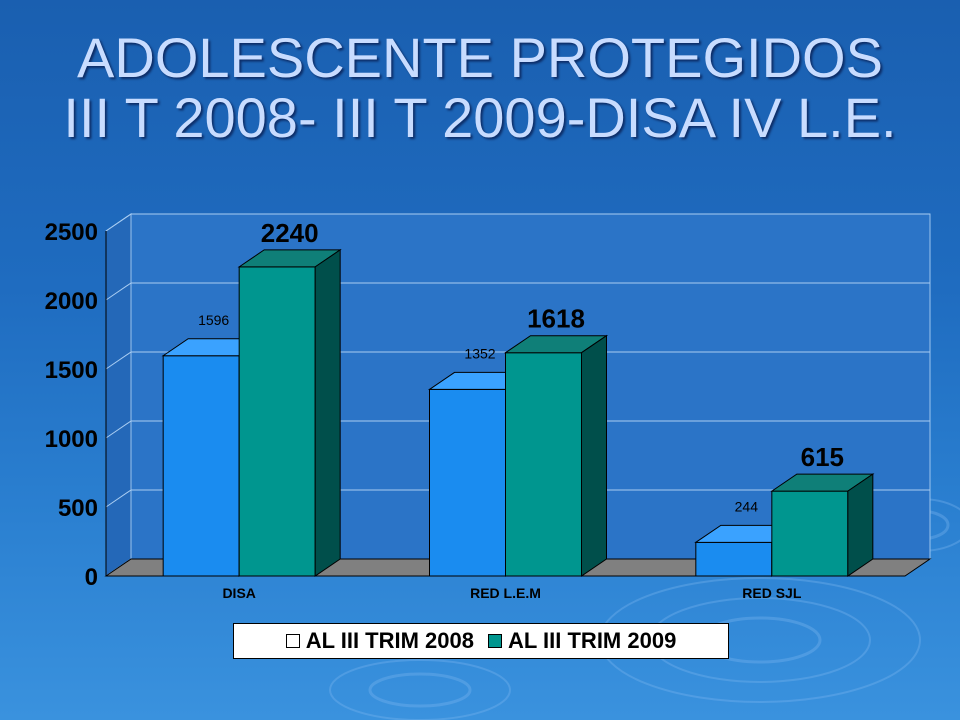 This screenshot has height=720, width=960. What do you see at coordinates (556, 319) in the screenshot?
I see `data-label: 1618` at bounding box center [556, 319].